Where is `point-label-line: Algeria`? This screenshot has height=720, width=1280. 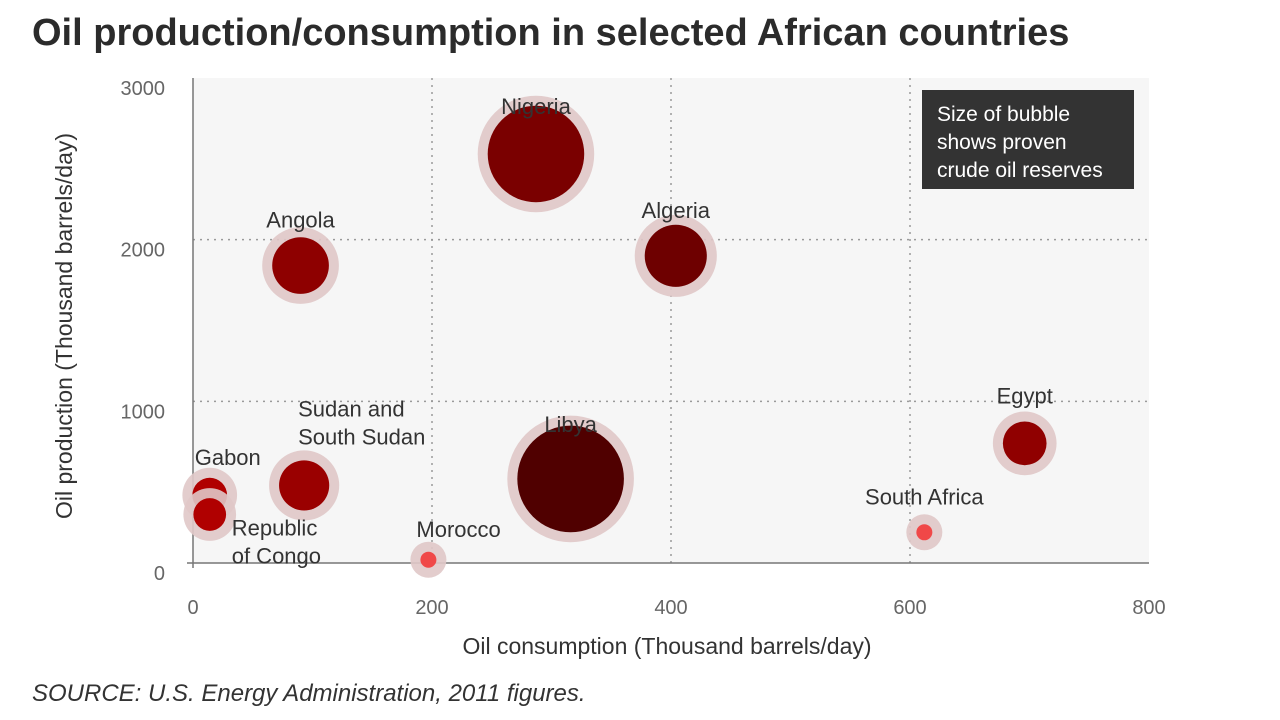 point-label-line: Algeria is located at coordinates (676, 210).